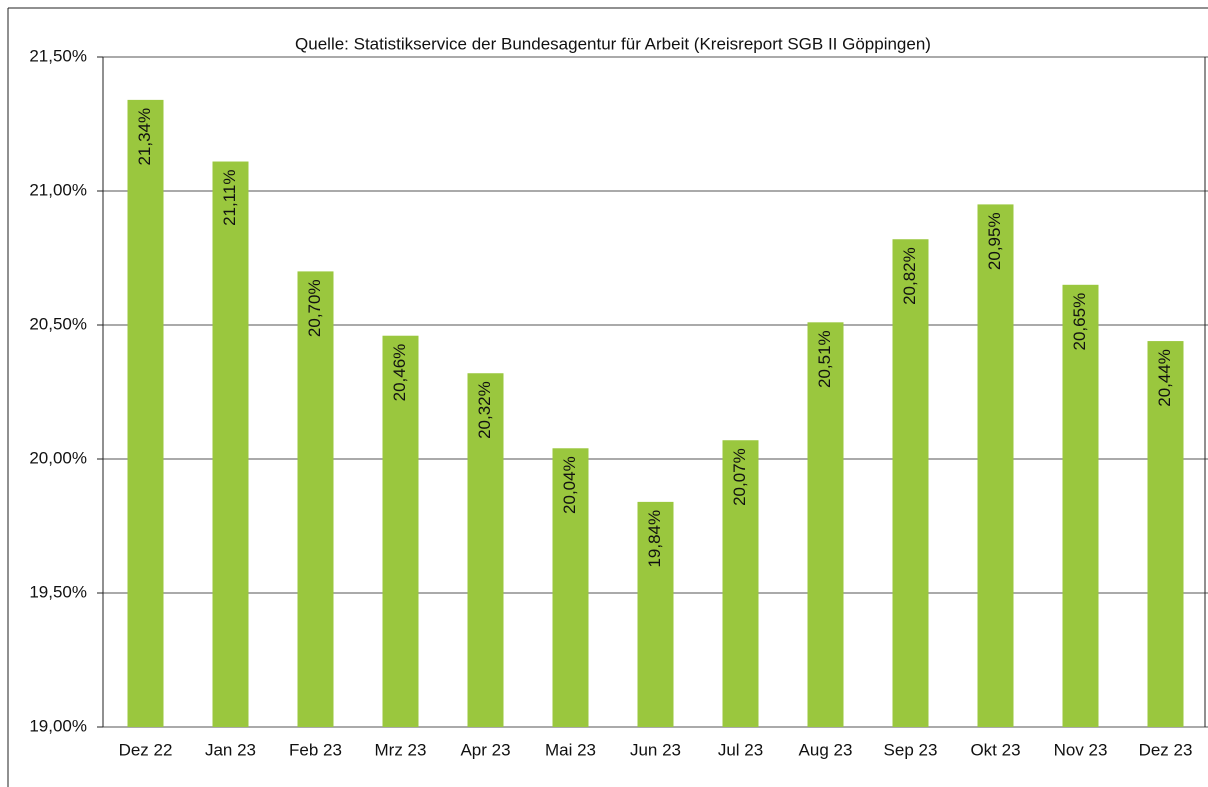 This screenshot has width=1208, height=787. What do you see at coordinates (911, 749) in the screenshot?
I see `x-tick-label: Sep 23` at bounding box center [911, 749].